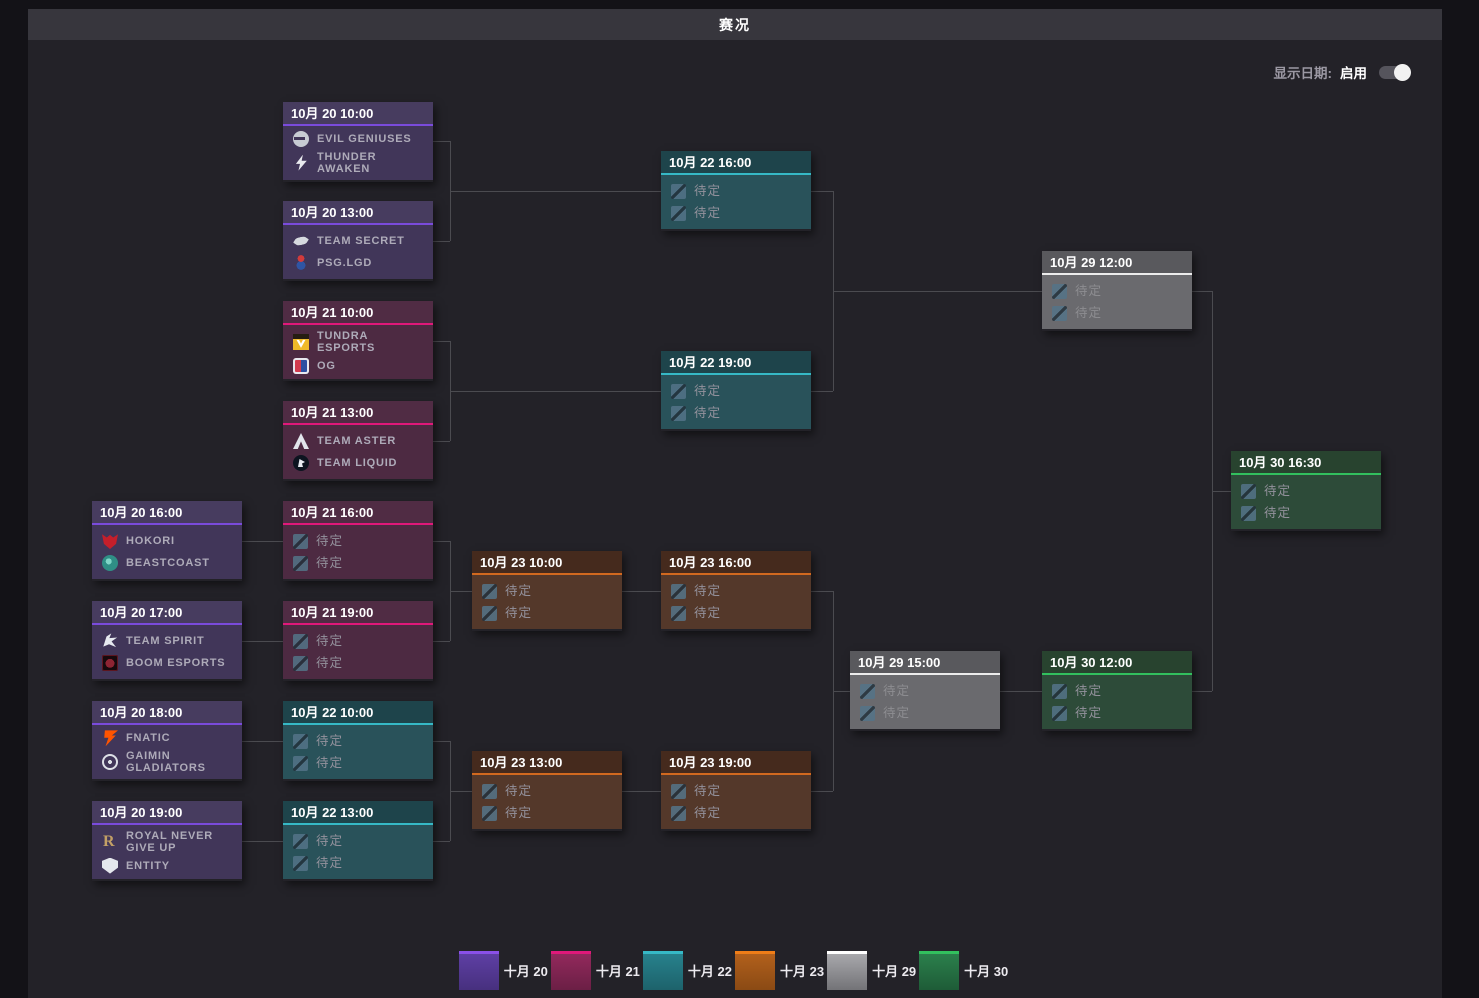 Image resolution: width=1479 pixels, height=998 pixels. I want to click on match-box: 10月 20 13:00 TEAM SECRET PSG.LGD, so click(358, 241).